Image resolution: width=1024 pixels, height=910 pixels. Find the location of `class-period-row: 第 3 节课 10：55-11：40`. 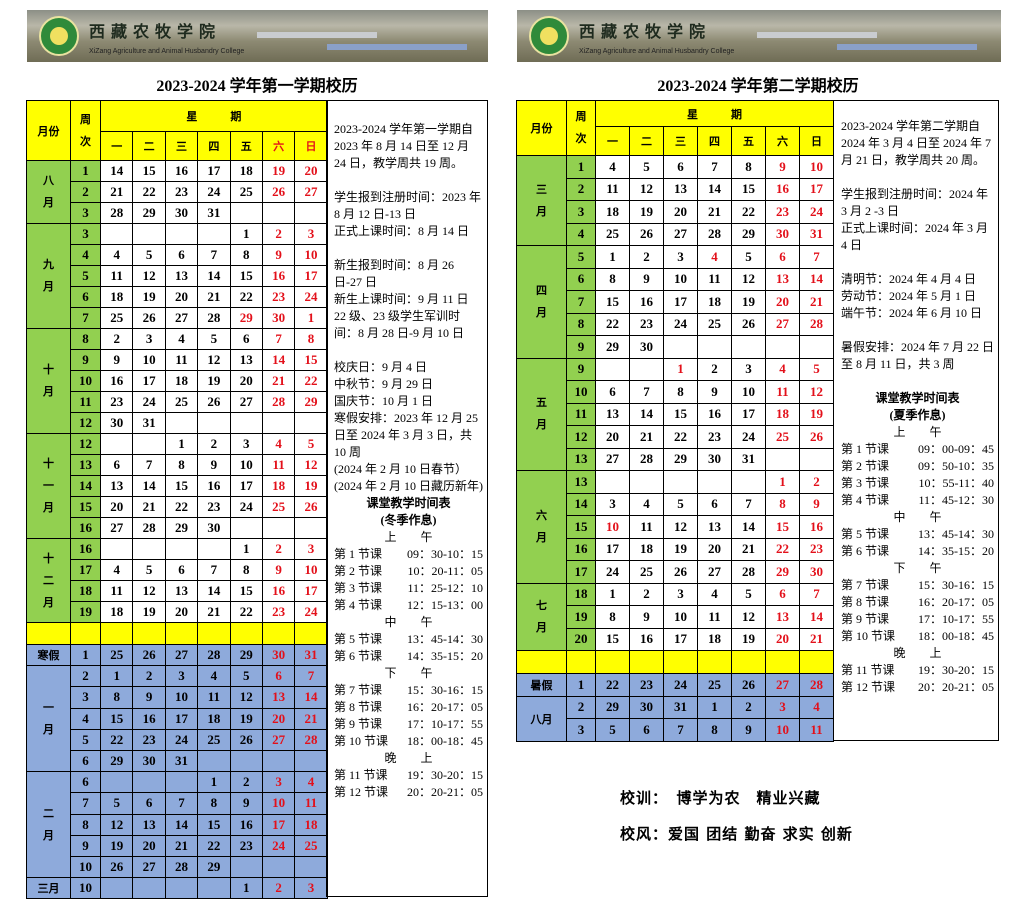

class-period-row: 第 3 节课 10：55-11：40 is located at coordinates (917, 483).